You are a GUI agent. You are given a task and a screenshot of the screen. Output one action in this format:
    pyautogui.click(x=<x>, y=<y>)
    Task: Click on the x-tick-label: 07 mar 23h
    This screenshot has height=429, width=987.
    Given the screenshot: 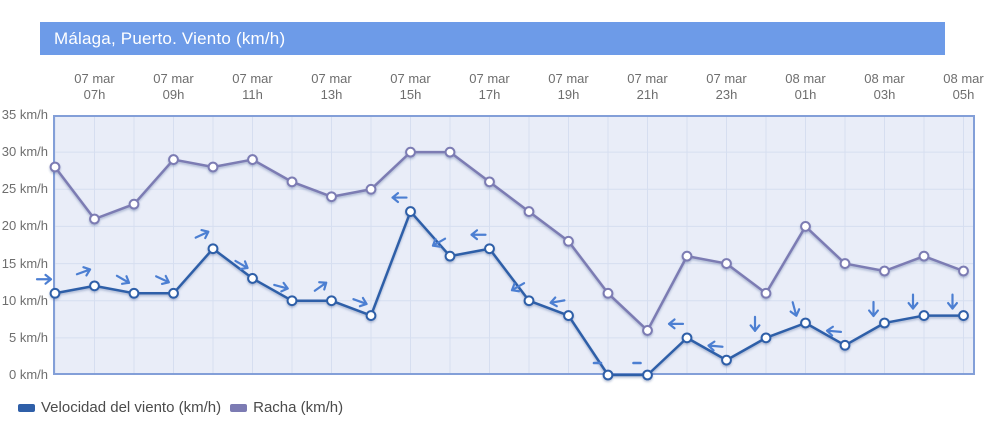 What is the action you would take?
    pyautogui.click(x=726, y=86)
    